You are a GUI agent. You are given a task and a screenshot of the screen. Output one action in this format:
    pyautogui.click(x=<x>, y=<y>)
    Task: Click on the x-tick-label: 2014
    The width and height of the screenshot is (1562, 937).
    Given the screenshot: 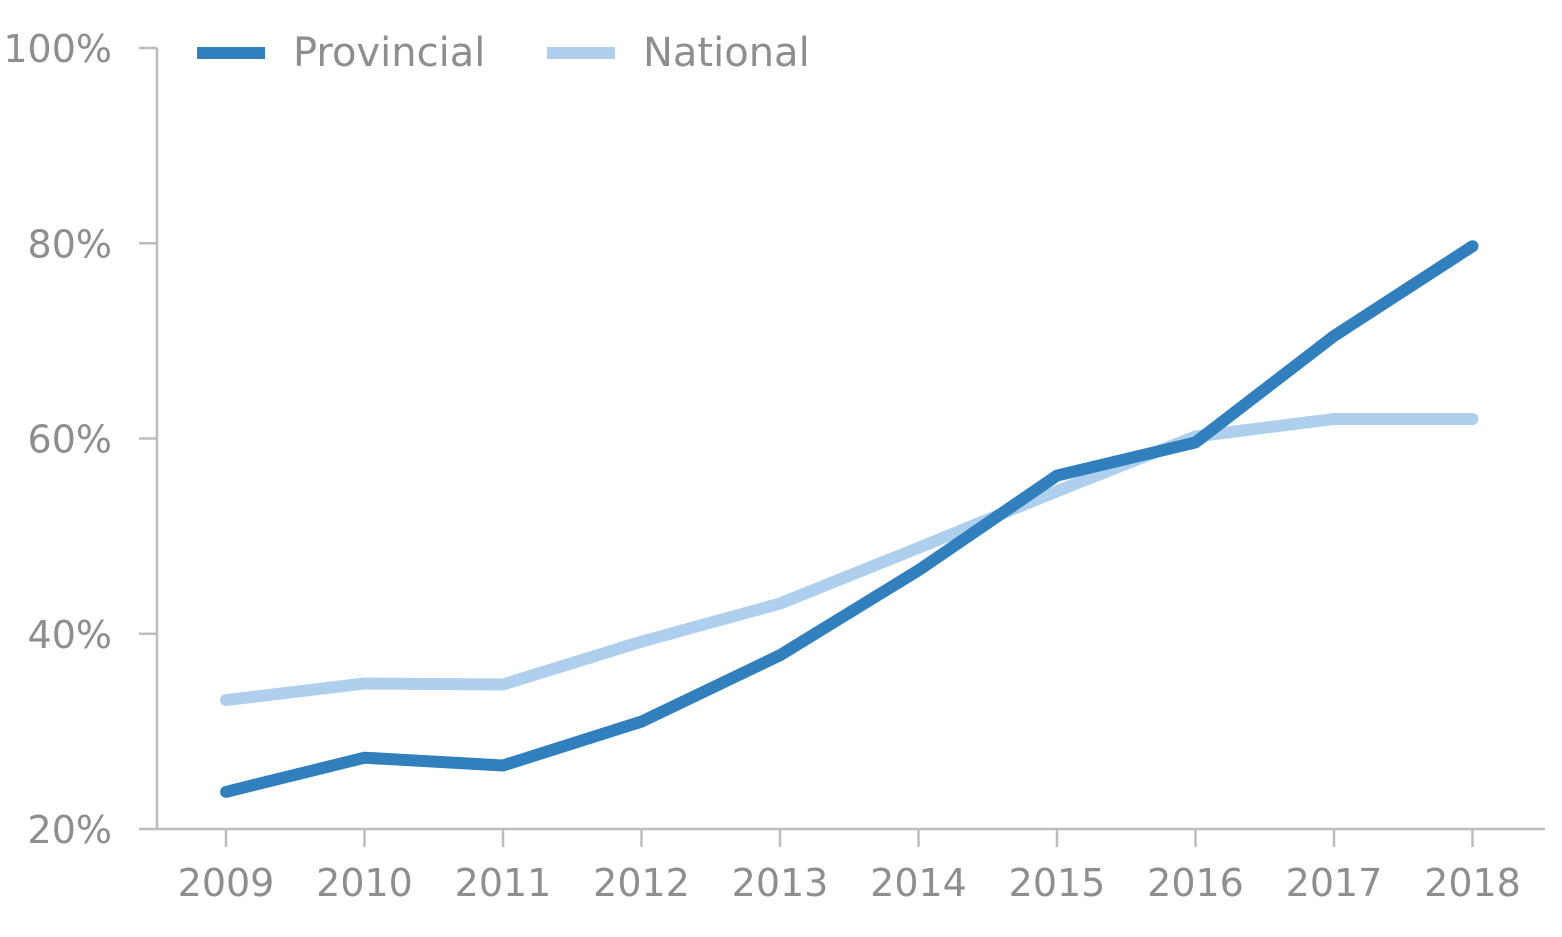 What is the action you would take?
    pyautogui.click(x=918, y=883)
    